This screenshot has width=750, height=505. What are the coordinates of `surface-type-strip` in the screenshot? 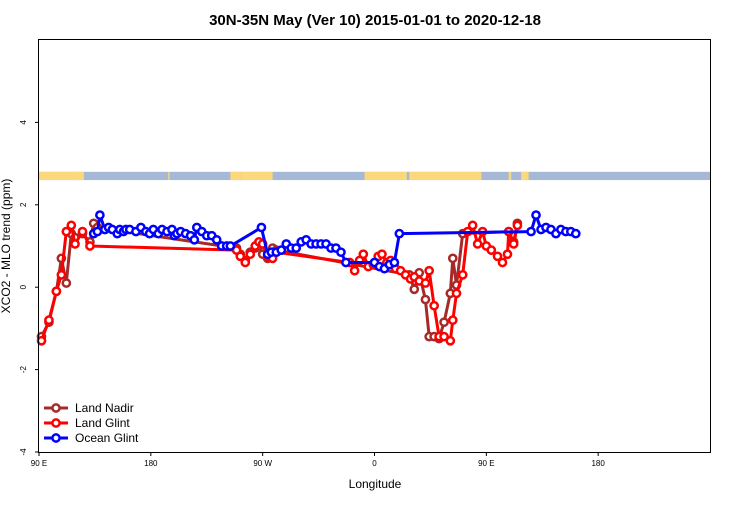 It's located at (374, 176).